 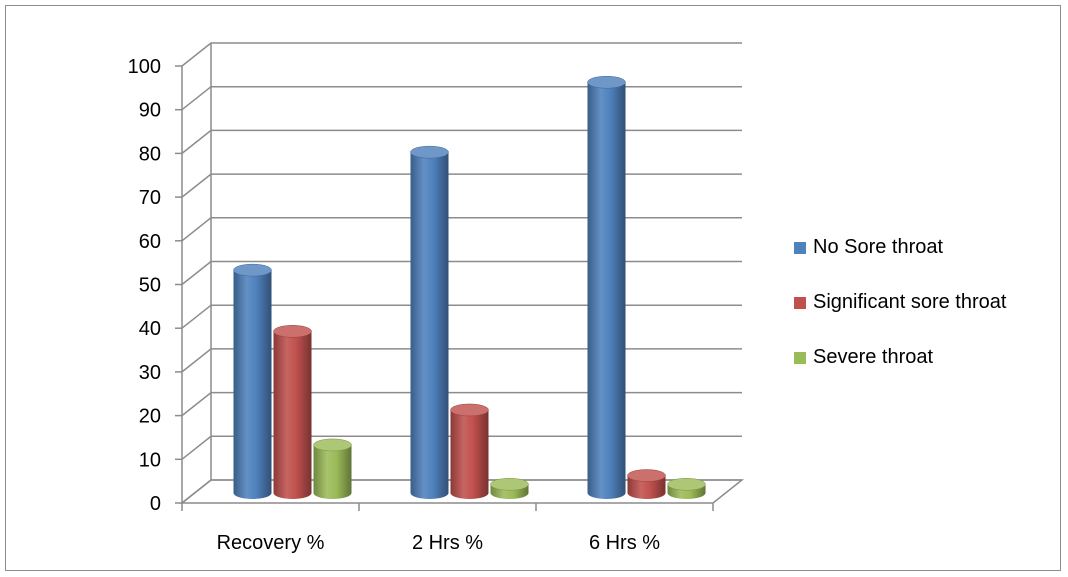 I want to click on bar-significant-sore-throat-2-hrs, so click(x=469, y=451).